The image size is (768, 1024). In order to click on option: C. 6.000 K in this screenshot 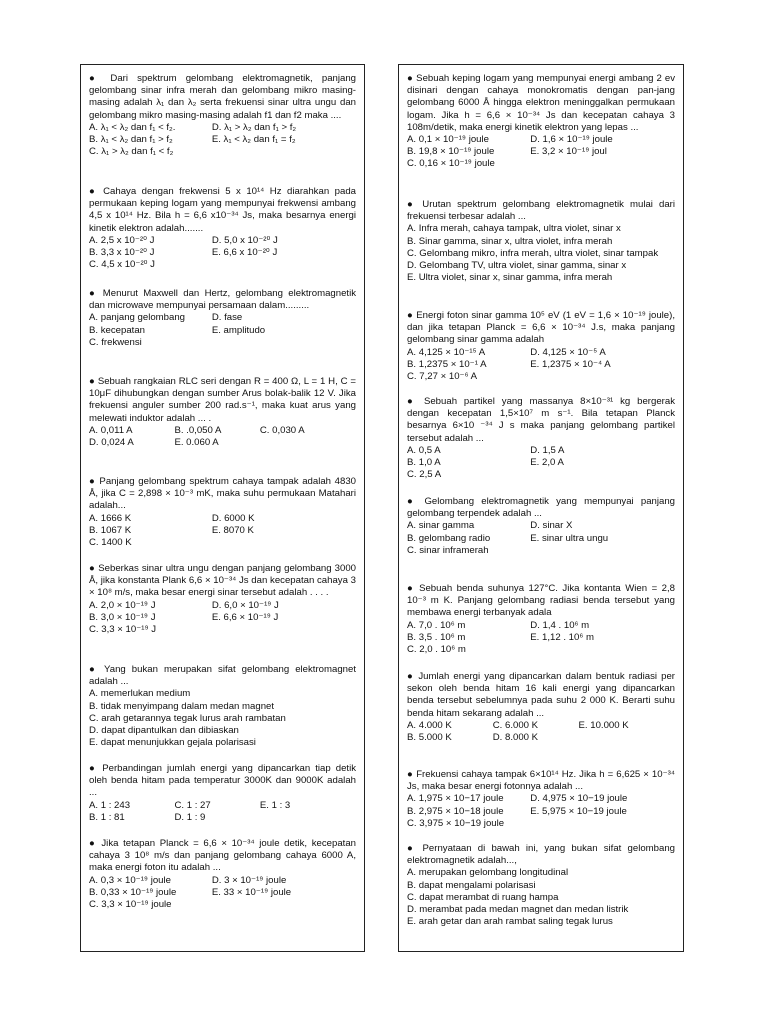, I will do `click(515, 725)`.